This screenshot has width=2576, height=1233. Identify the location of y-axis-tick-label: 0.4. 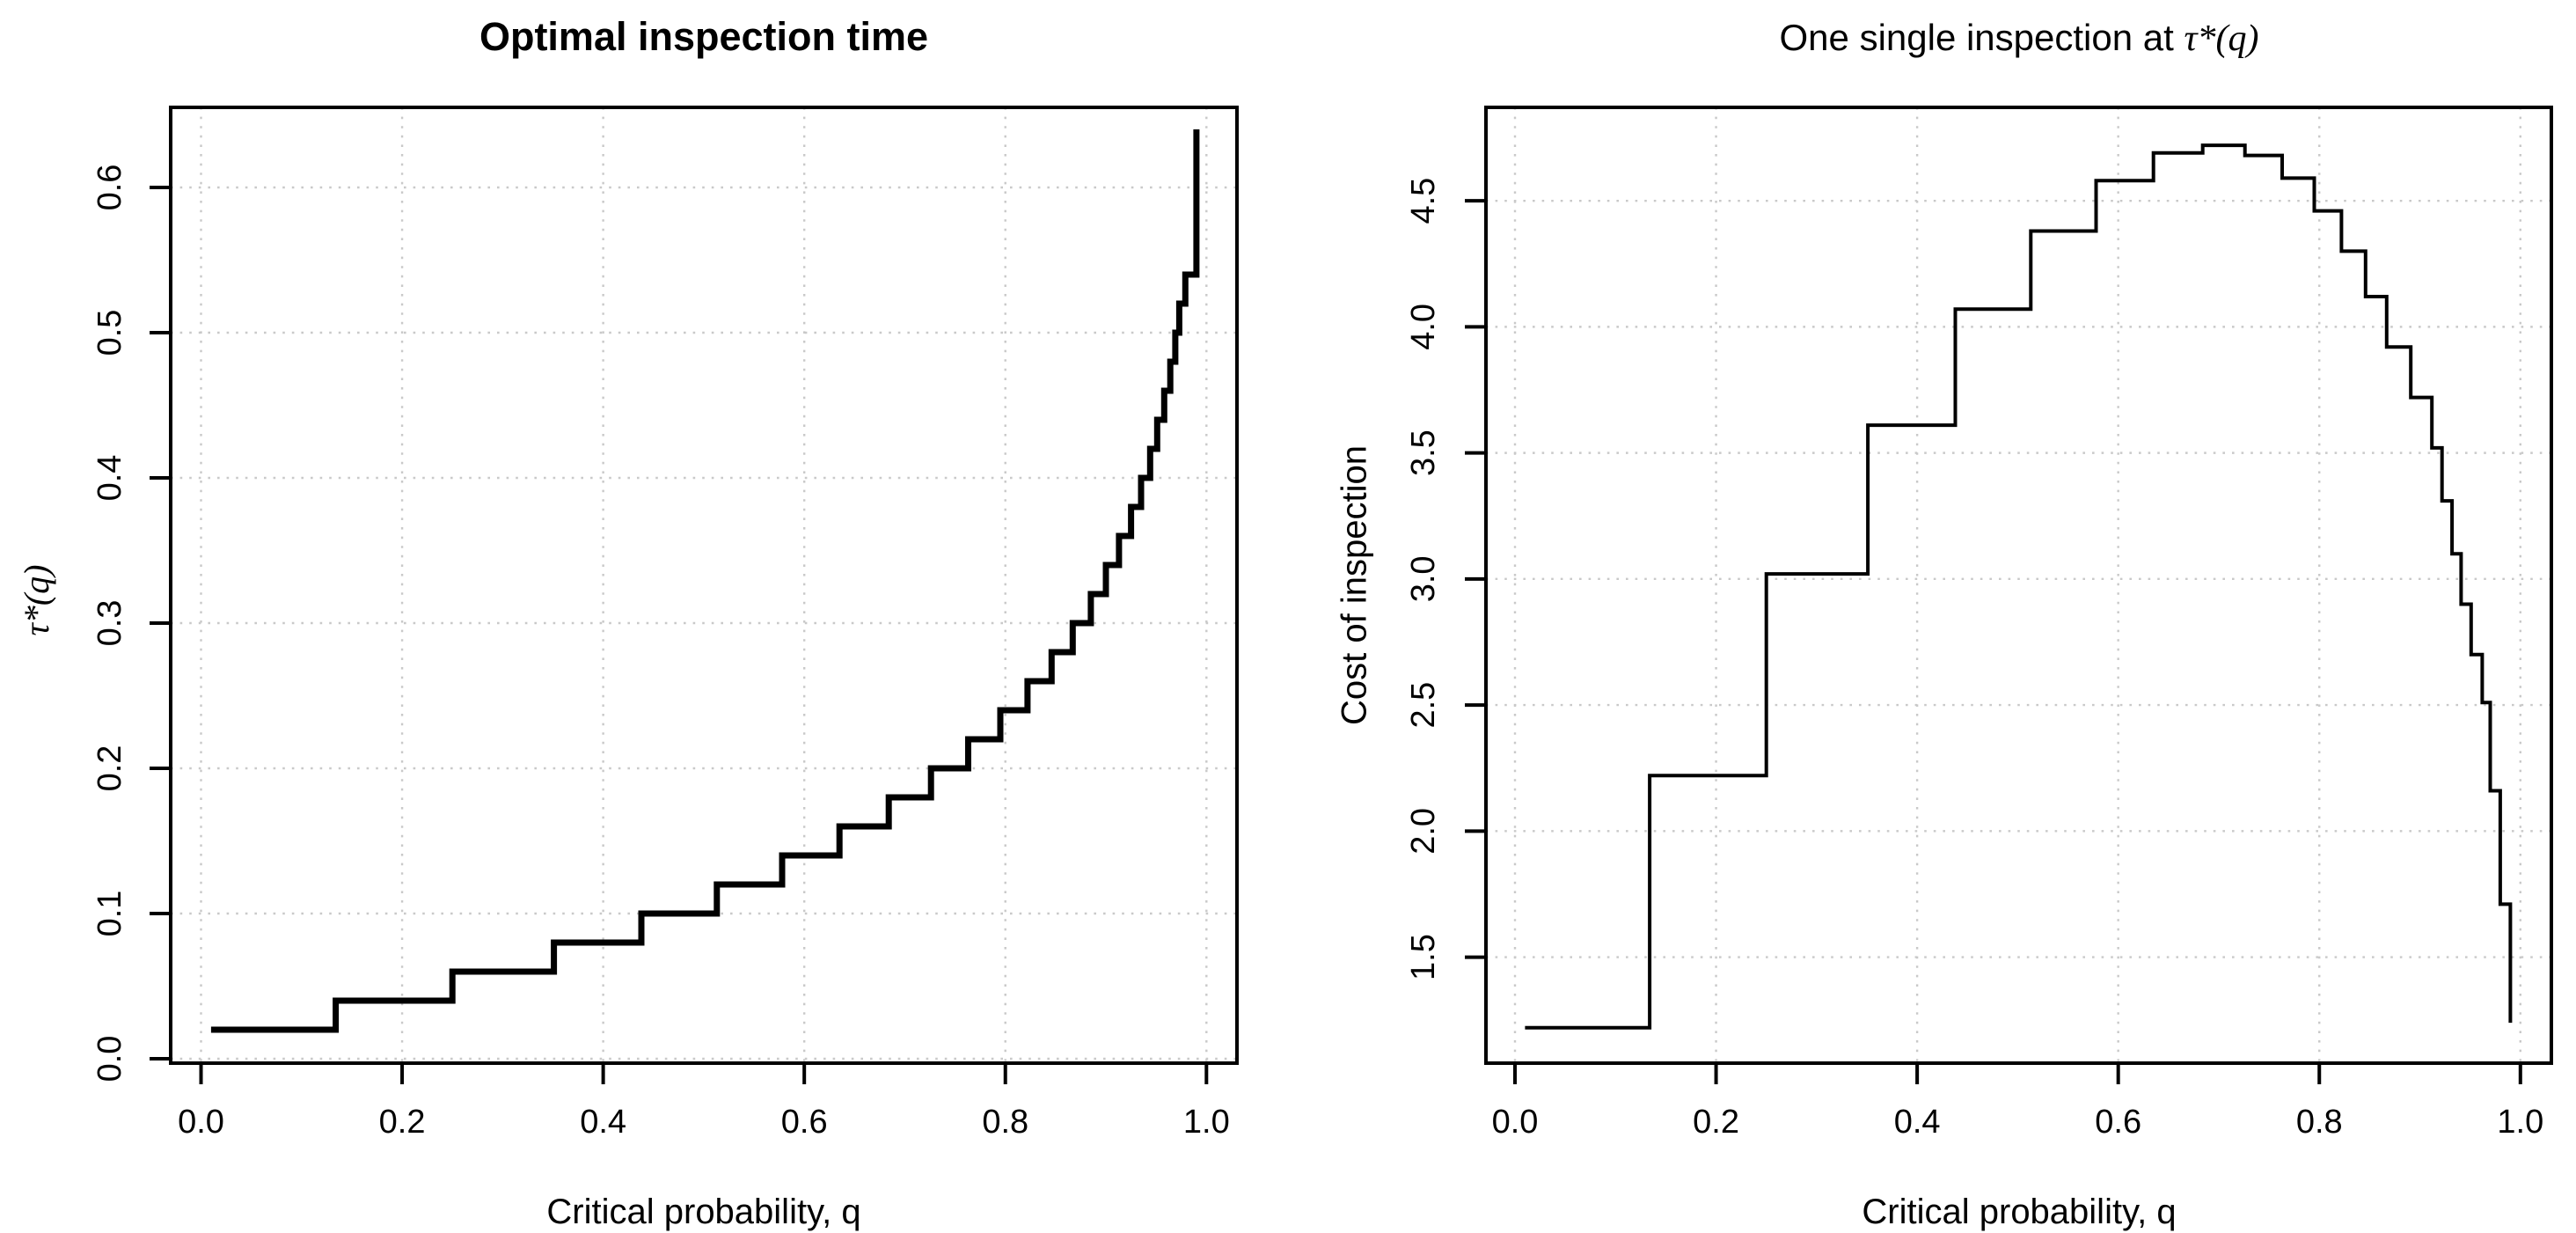
(109, 478).